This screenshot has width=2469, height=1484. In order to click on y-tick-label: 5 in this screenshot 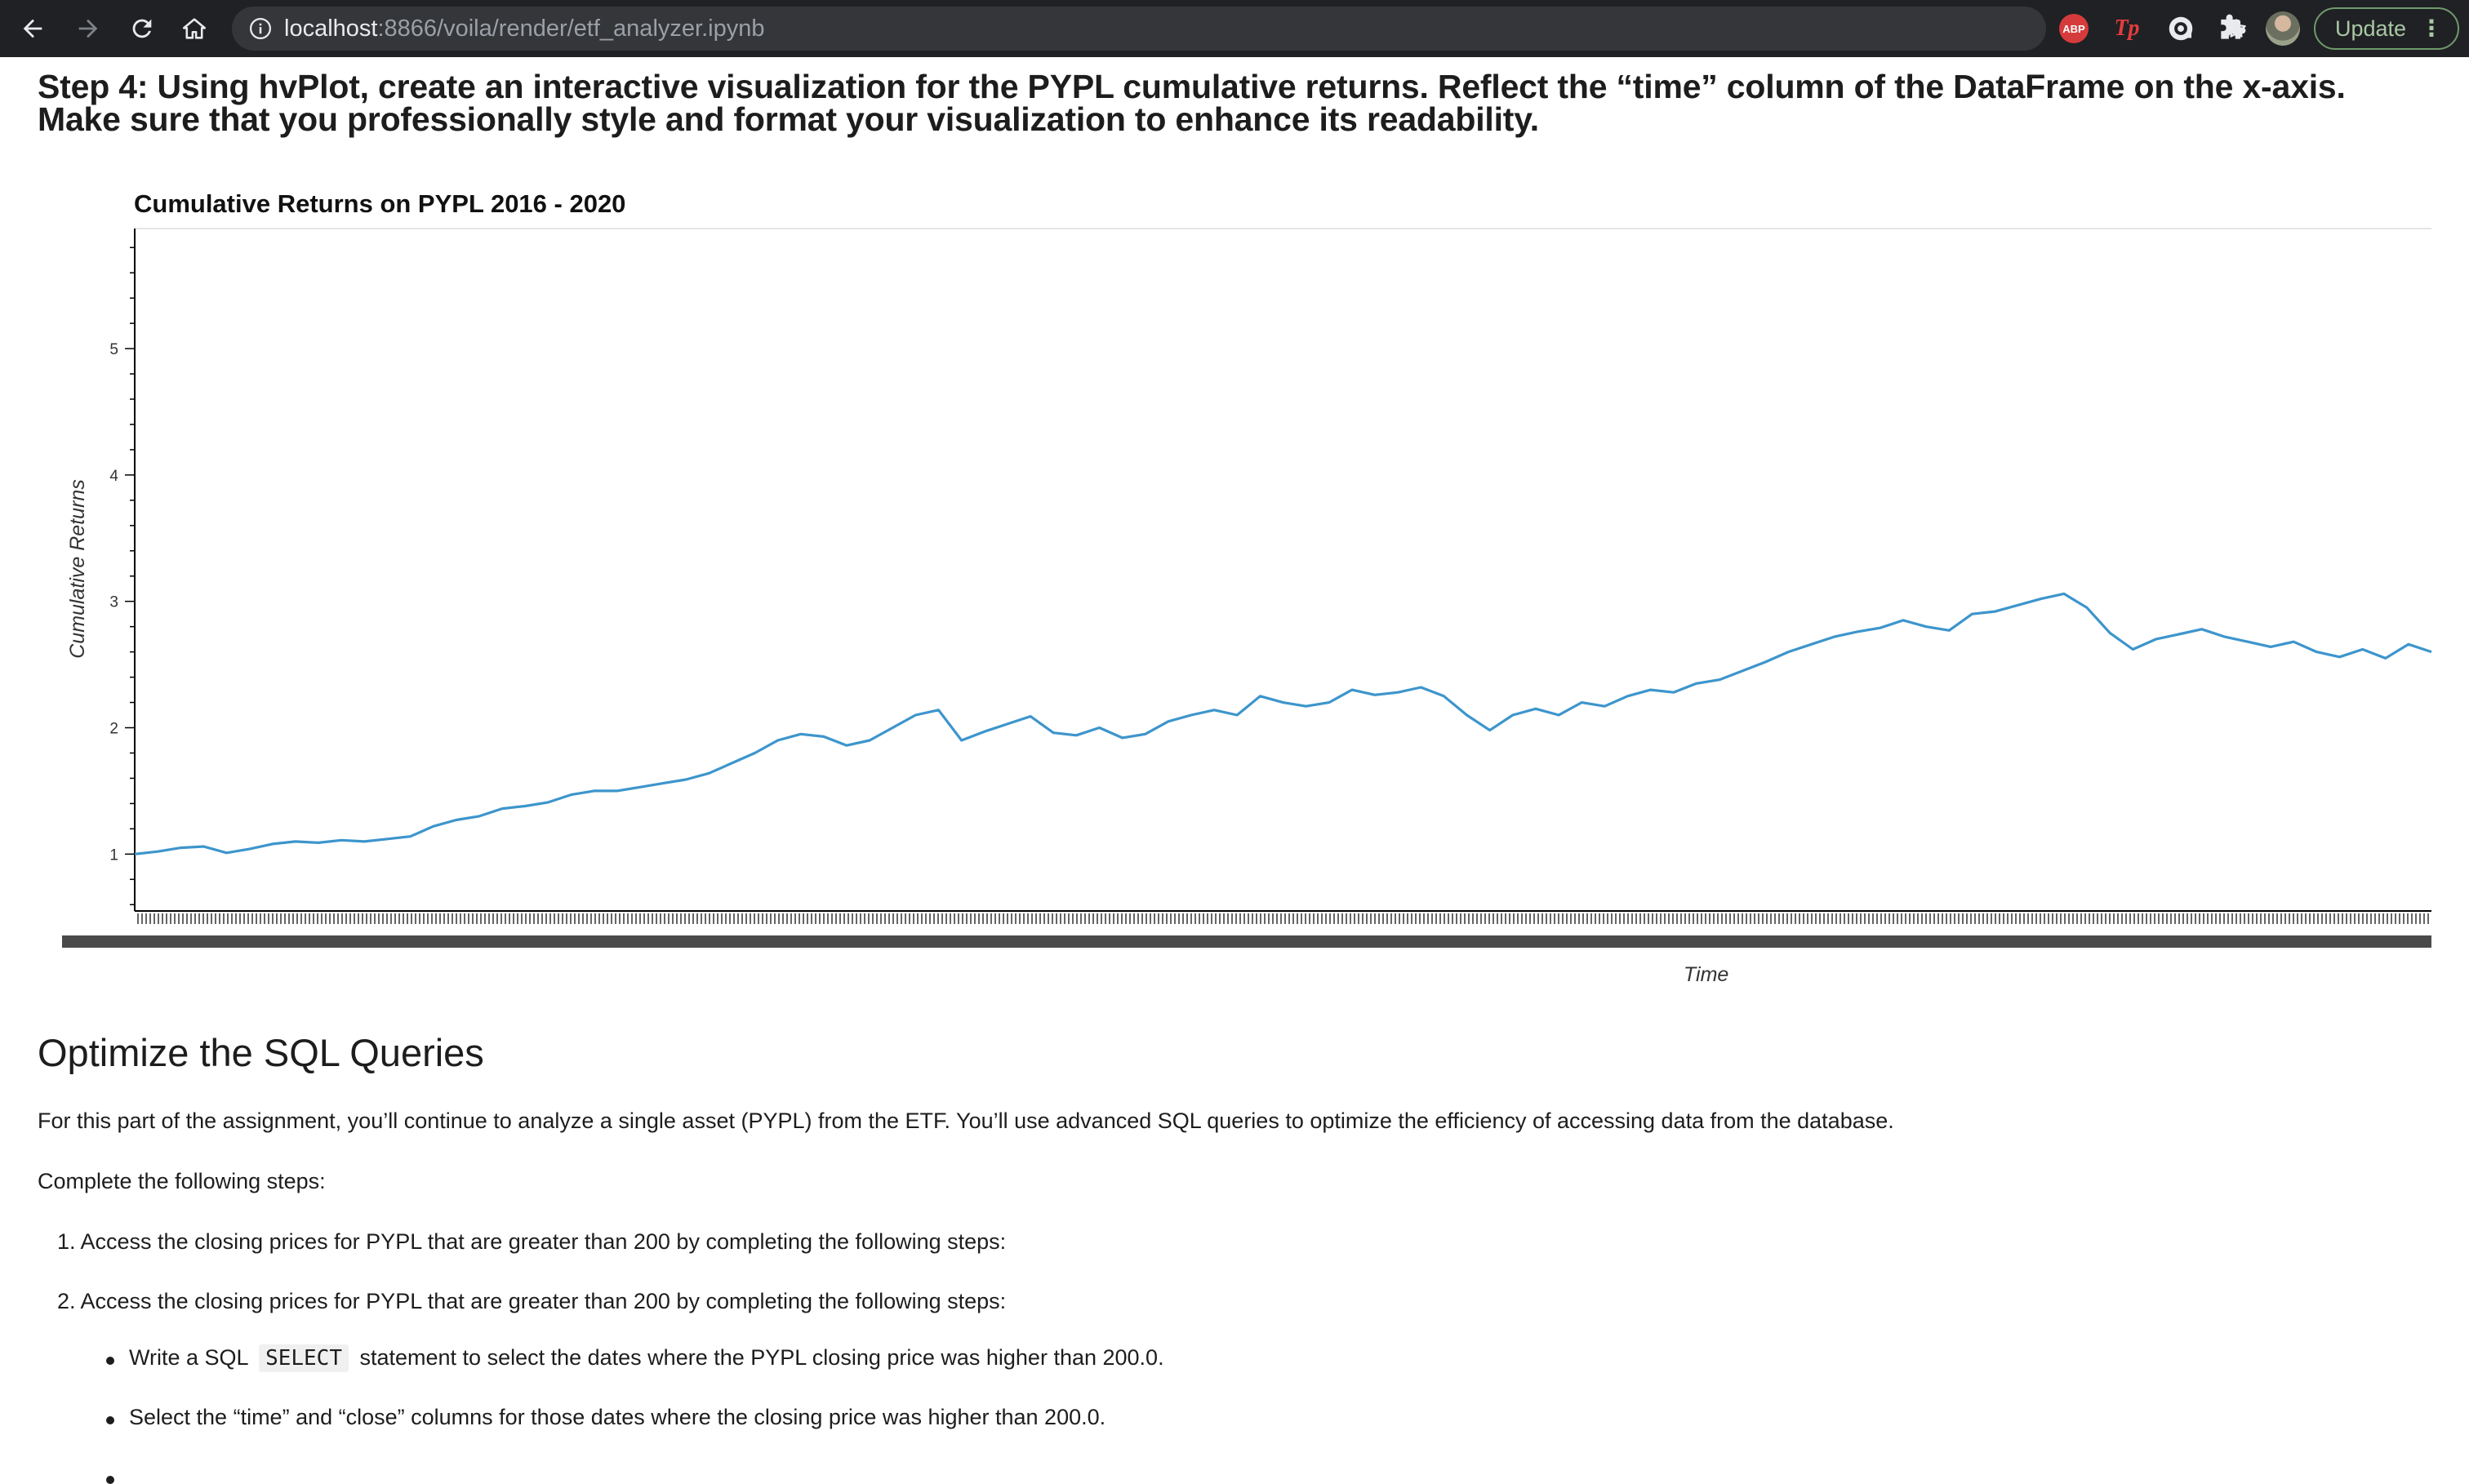, I will do `click(113, 349)`.